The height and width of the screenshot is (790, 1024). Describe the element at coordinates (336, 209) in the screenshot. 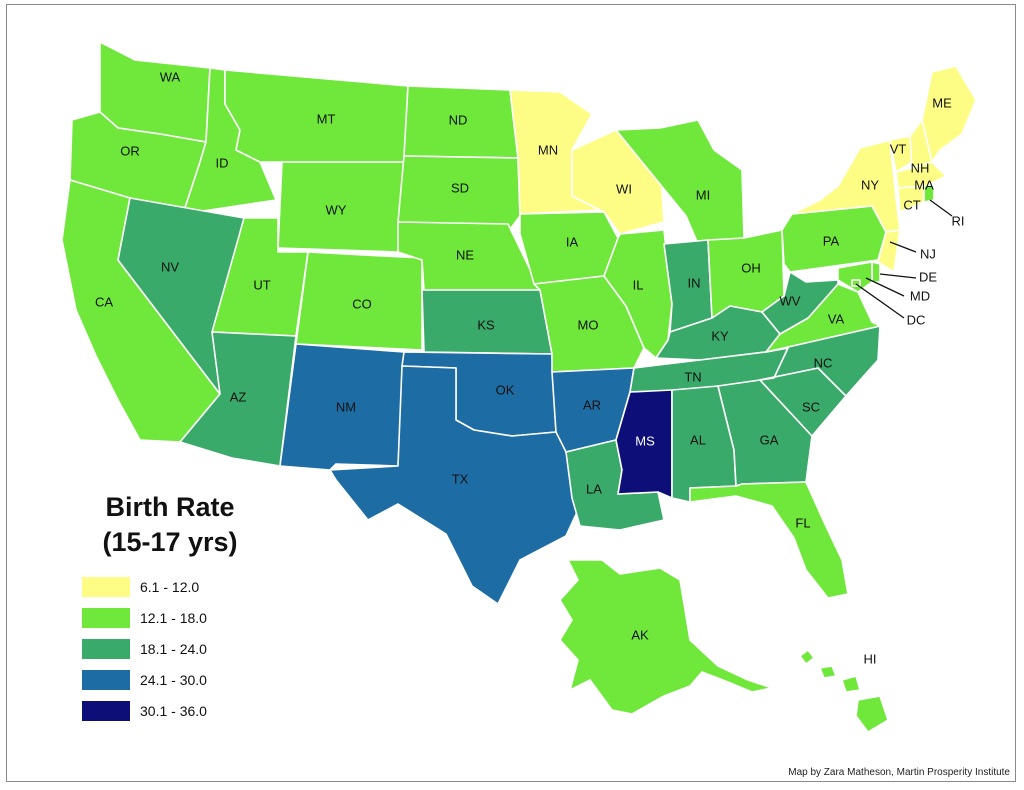

I see `state-label-wy: WY` at that location.